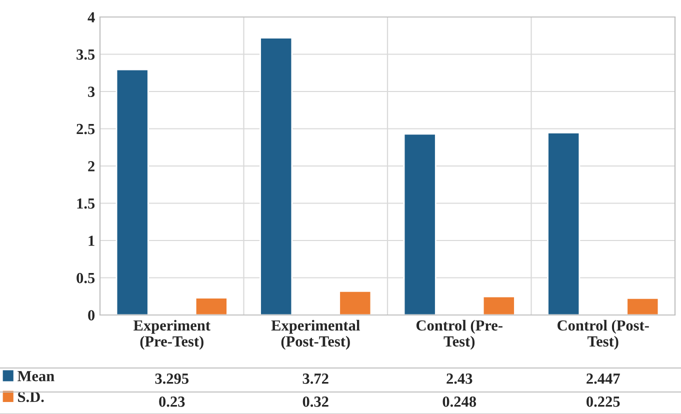 Image resolution: width=681 pixels, height=414 pixels. What do you see at coordinates (603, 401) in the screenshot?
I see `data-label: 0.225` at bounding box center [603, 401].